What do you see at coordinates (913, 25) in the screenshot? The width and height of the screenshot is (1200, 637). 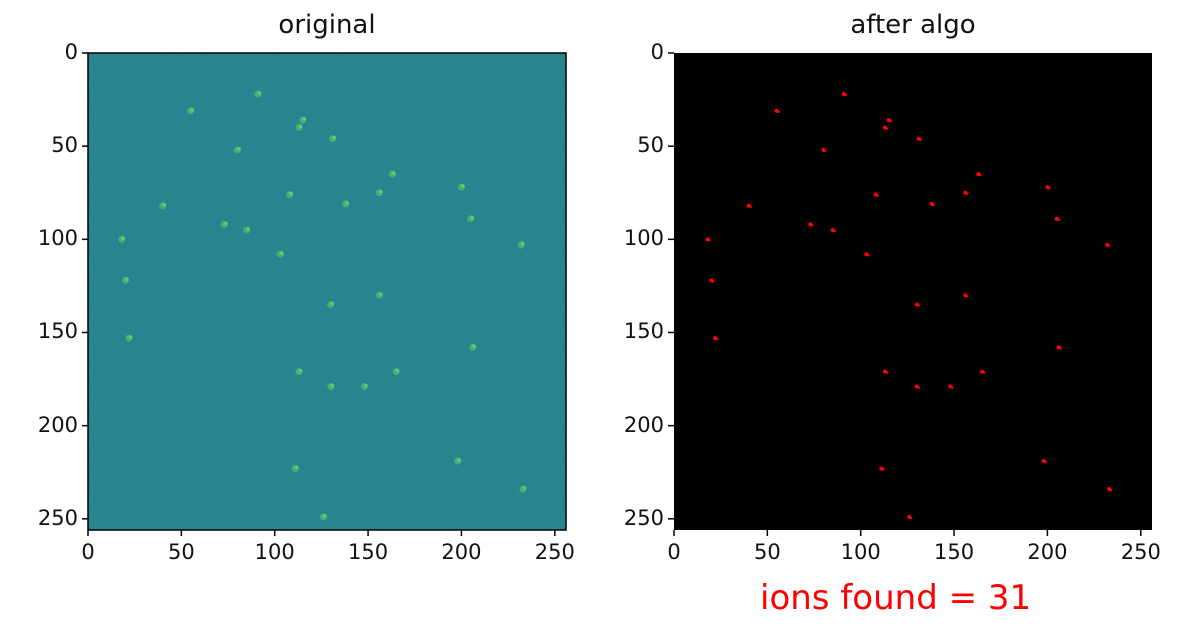 I see `panel-title-after-algo: after algo` at bounding box center [913, 25].